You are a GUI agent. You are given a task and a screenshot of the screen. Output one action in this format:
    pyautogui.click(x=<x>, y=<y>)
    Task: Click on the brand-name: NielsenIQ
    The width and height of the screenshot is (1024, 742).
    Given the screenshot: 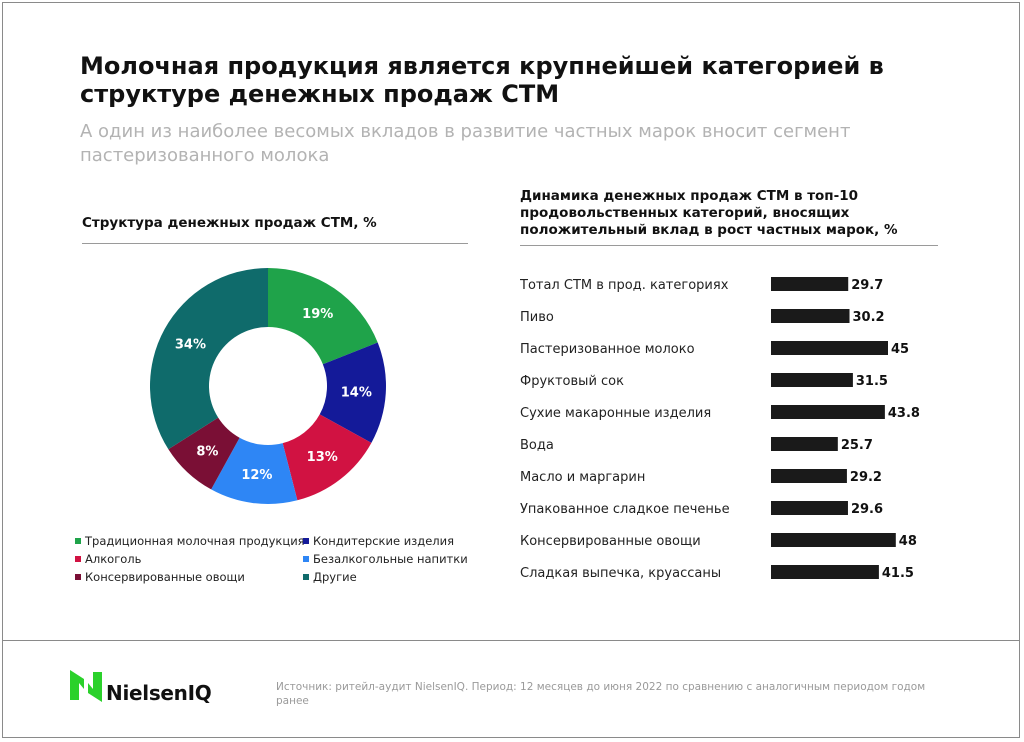 What is the action you would take?
    pyautogui.click(x=159, y=693)
    